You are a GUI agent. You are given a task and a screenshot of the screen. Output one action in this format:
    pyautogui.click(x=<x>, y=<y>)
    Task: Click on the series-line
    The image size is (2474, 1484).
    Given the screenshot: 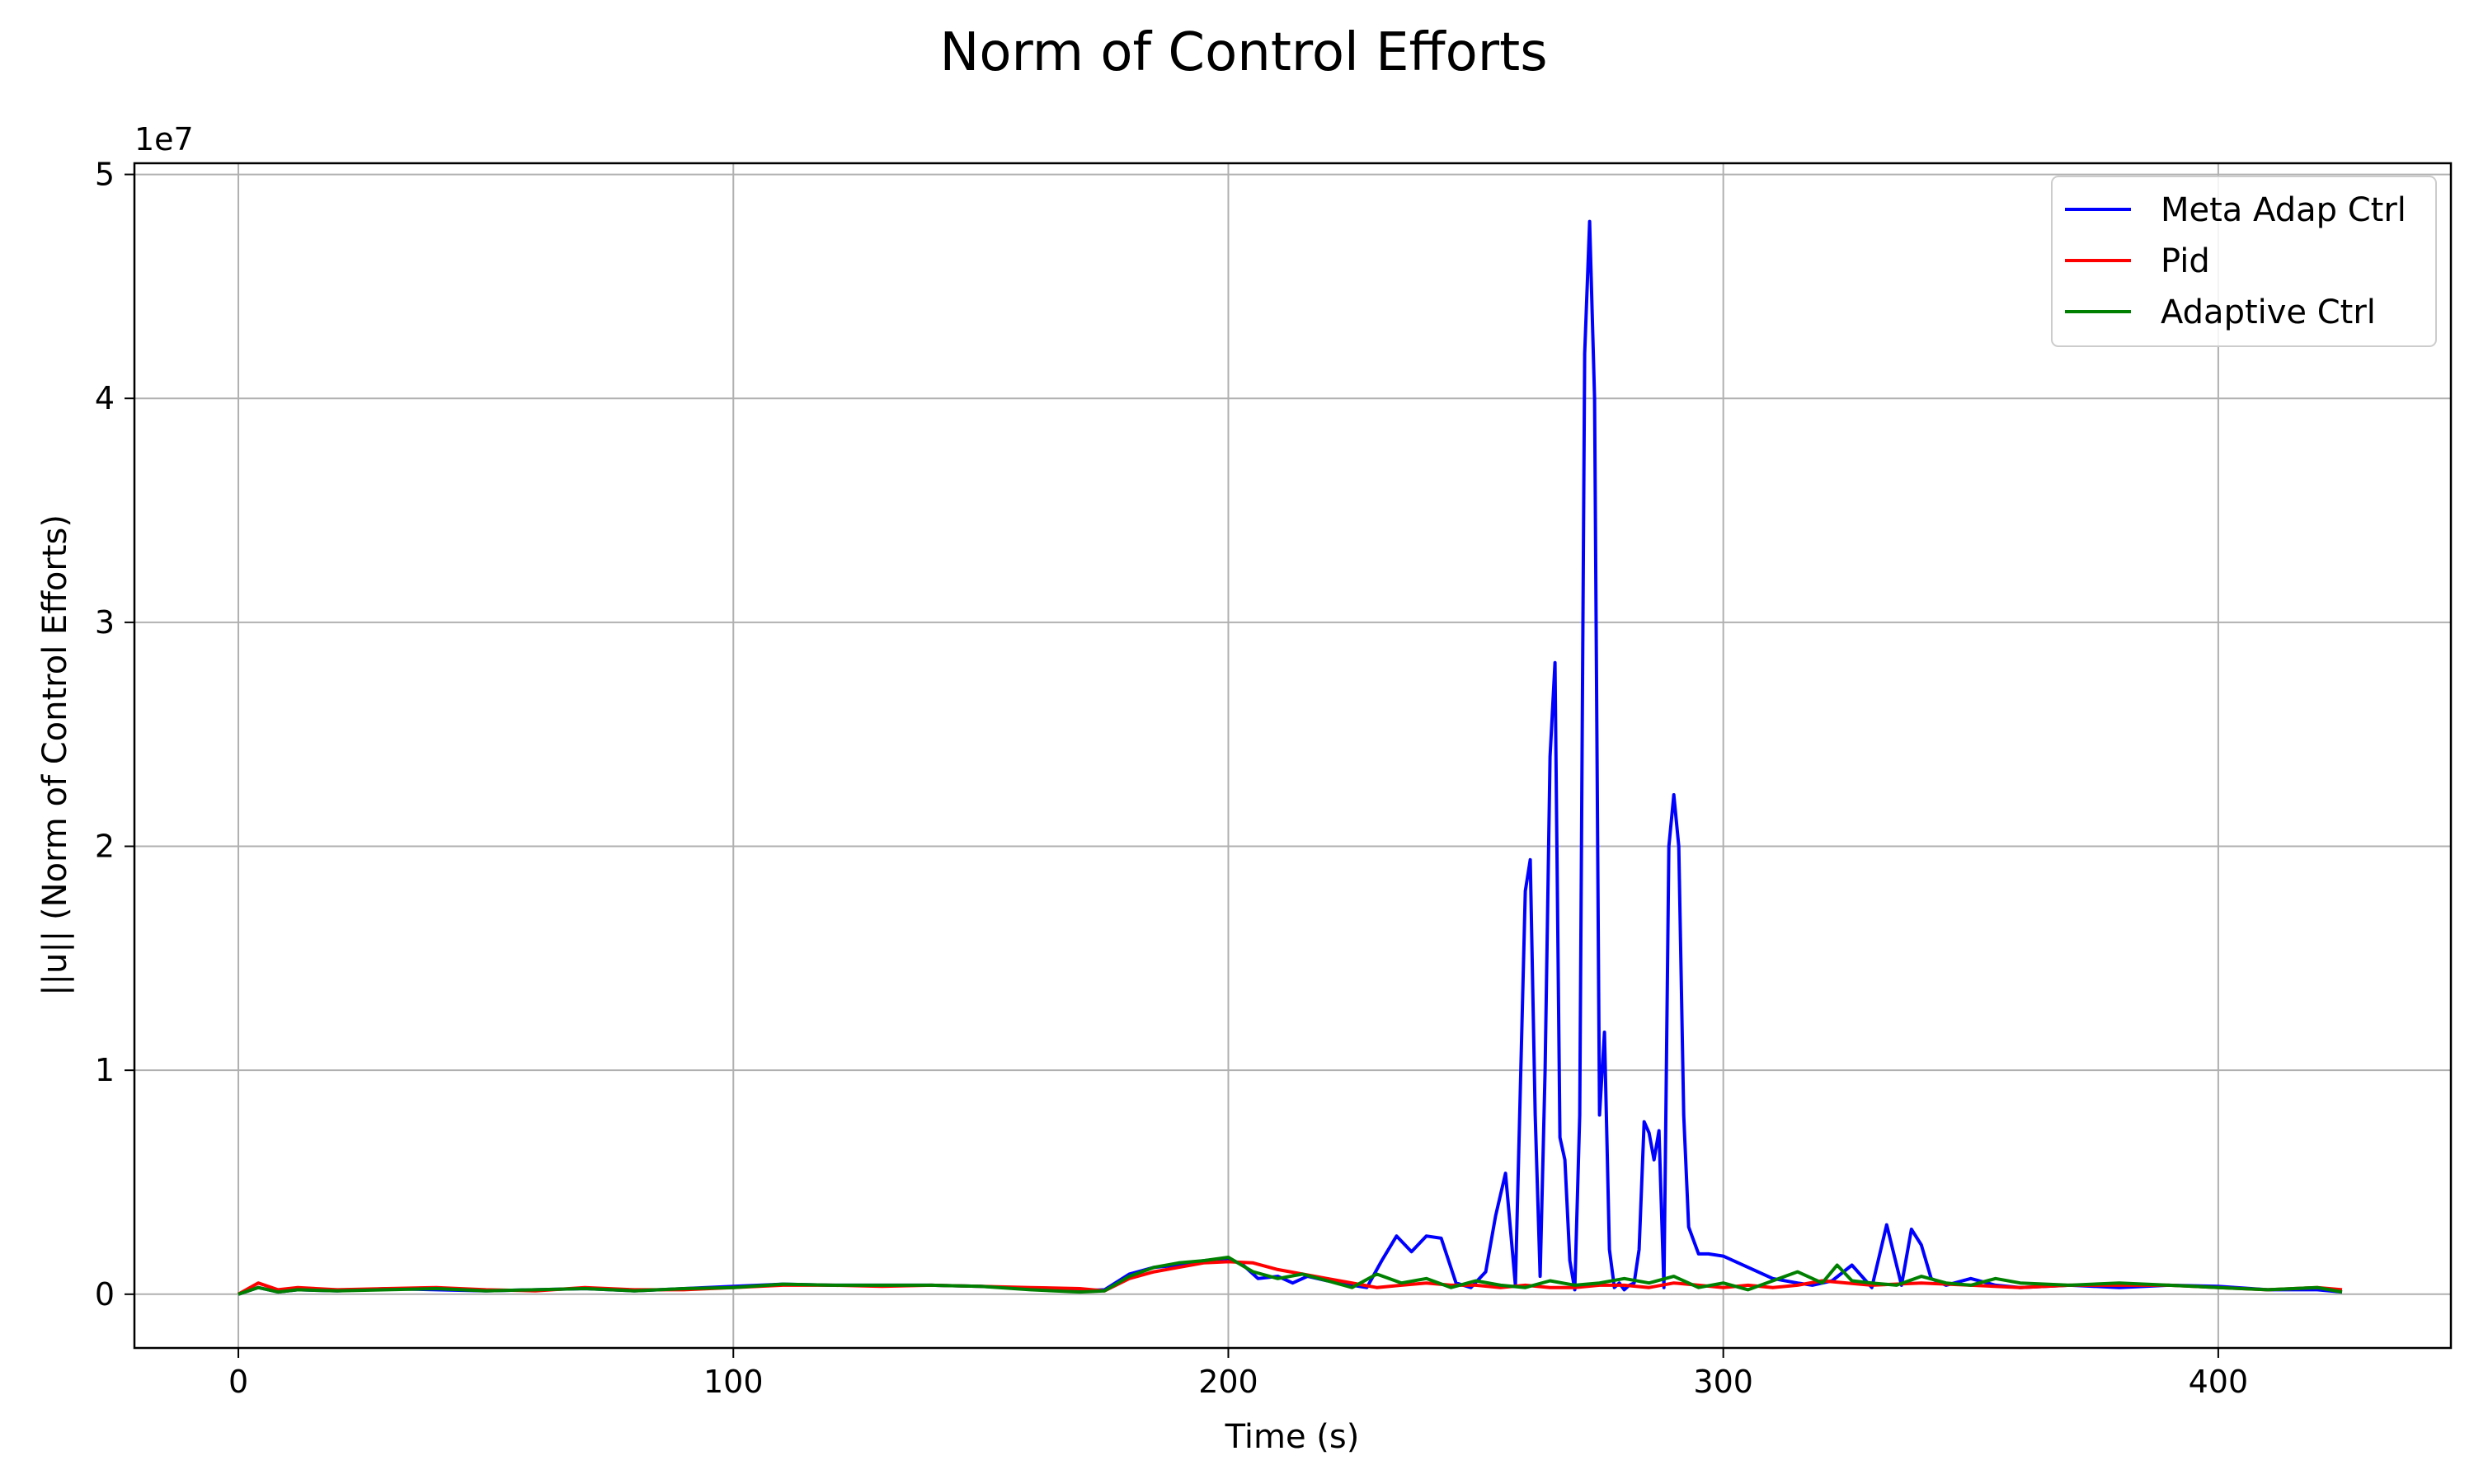 What is the action you would take?
    pyautogui.click(x=1290, y=1276)
    